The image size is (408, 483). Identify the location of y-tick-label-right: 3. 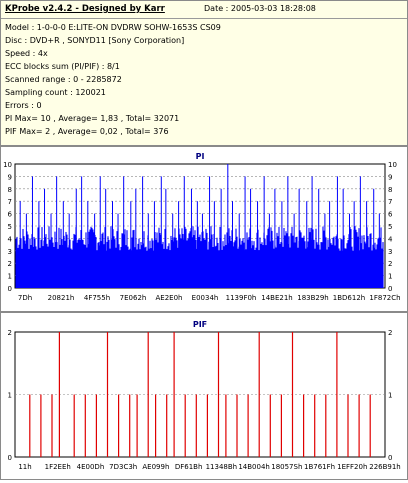
(390, 252).